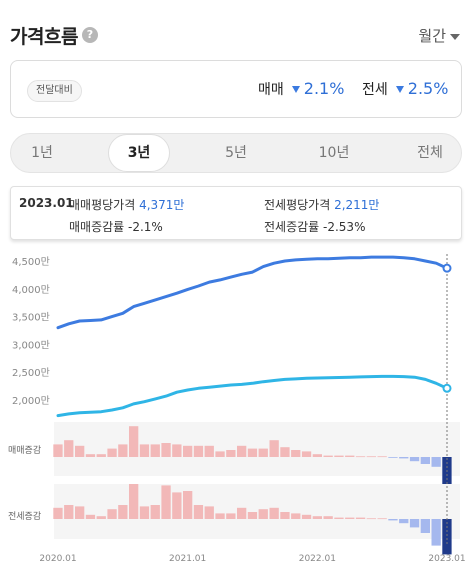 The image size is (467, 574). Describe the element at coordinates (24, 516) in the screenshot. I see `change-panel-label: 전세증감` at that location.